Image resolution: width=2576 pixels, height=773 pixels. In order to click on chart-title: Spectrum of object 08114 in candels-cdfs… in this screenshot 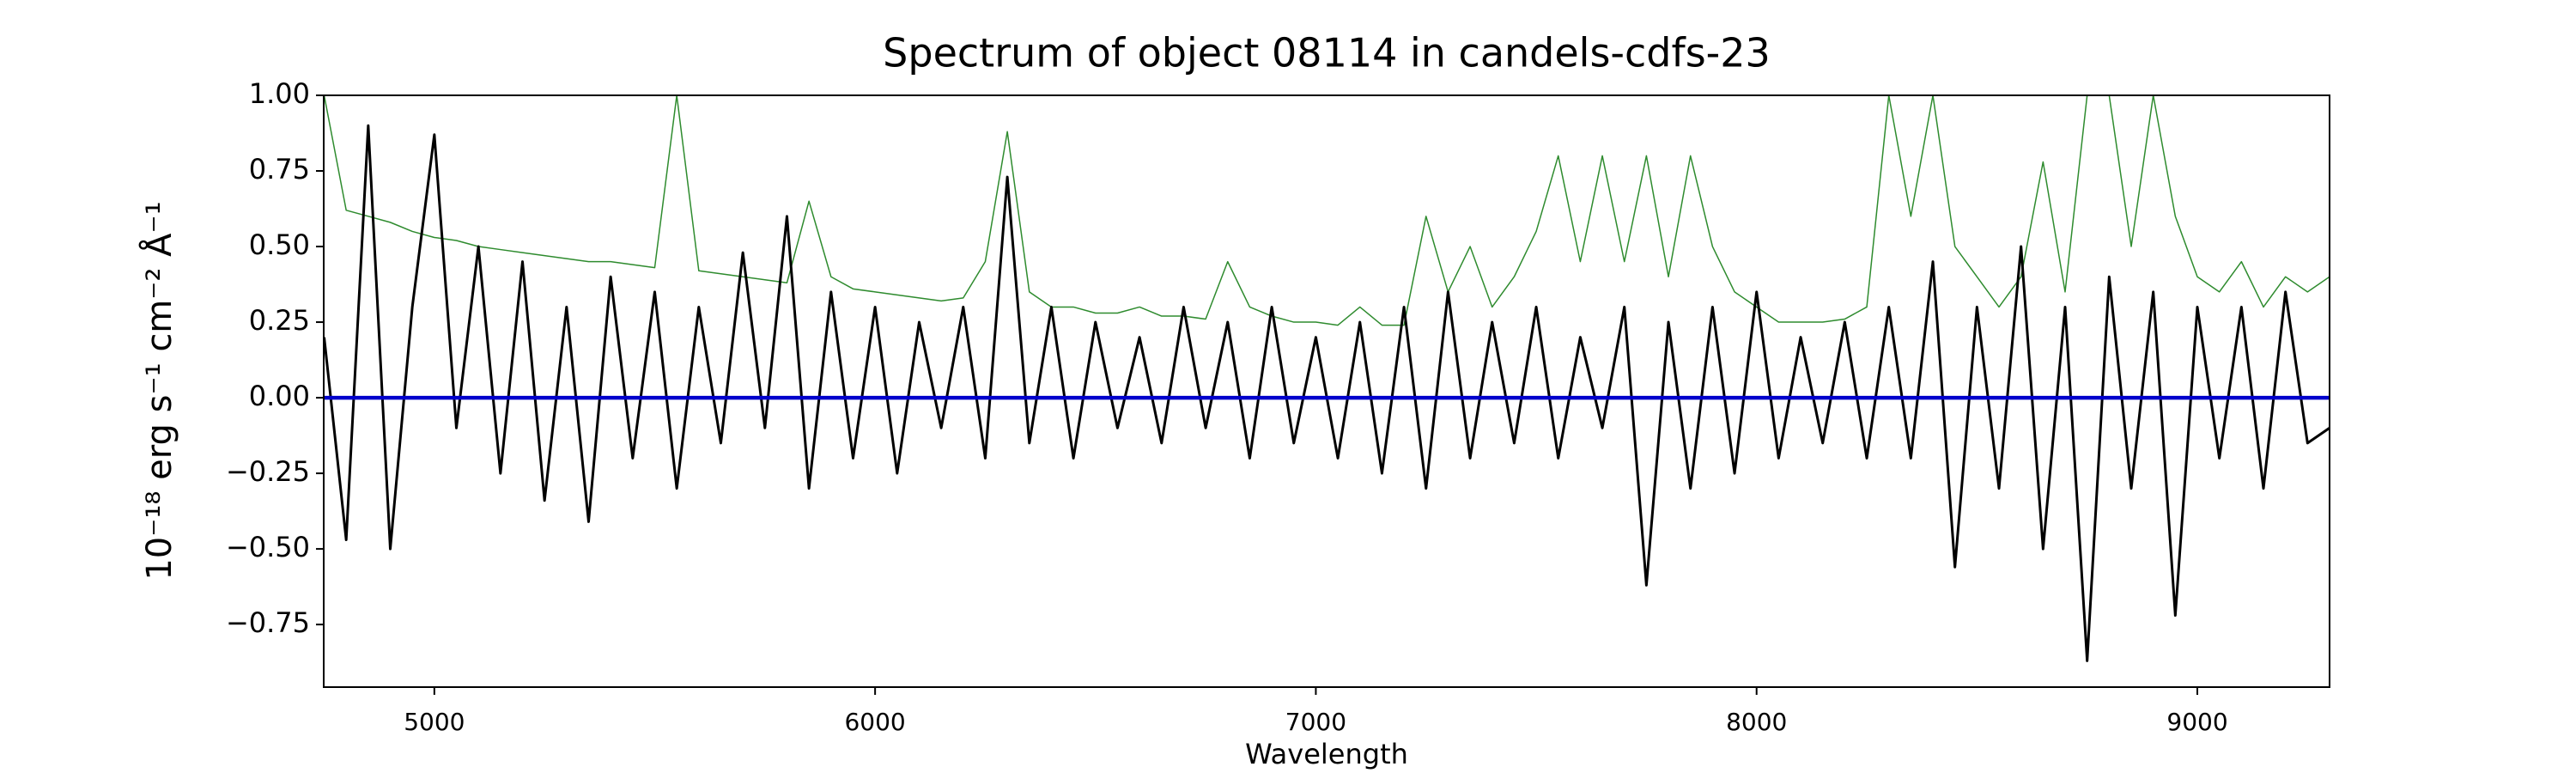, I will do `click(1327, 53)`.